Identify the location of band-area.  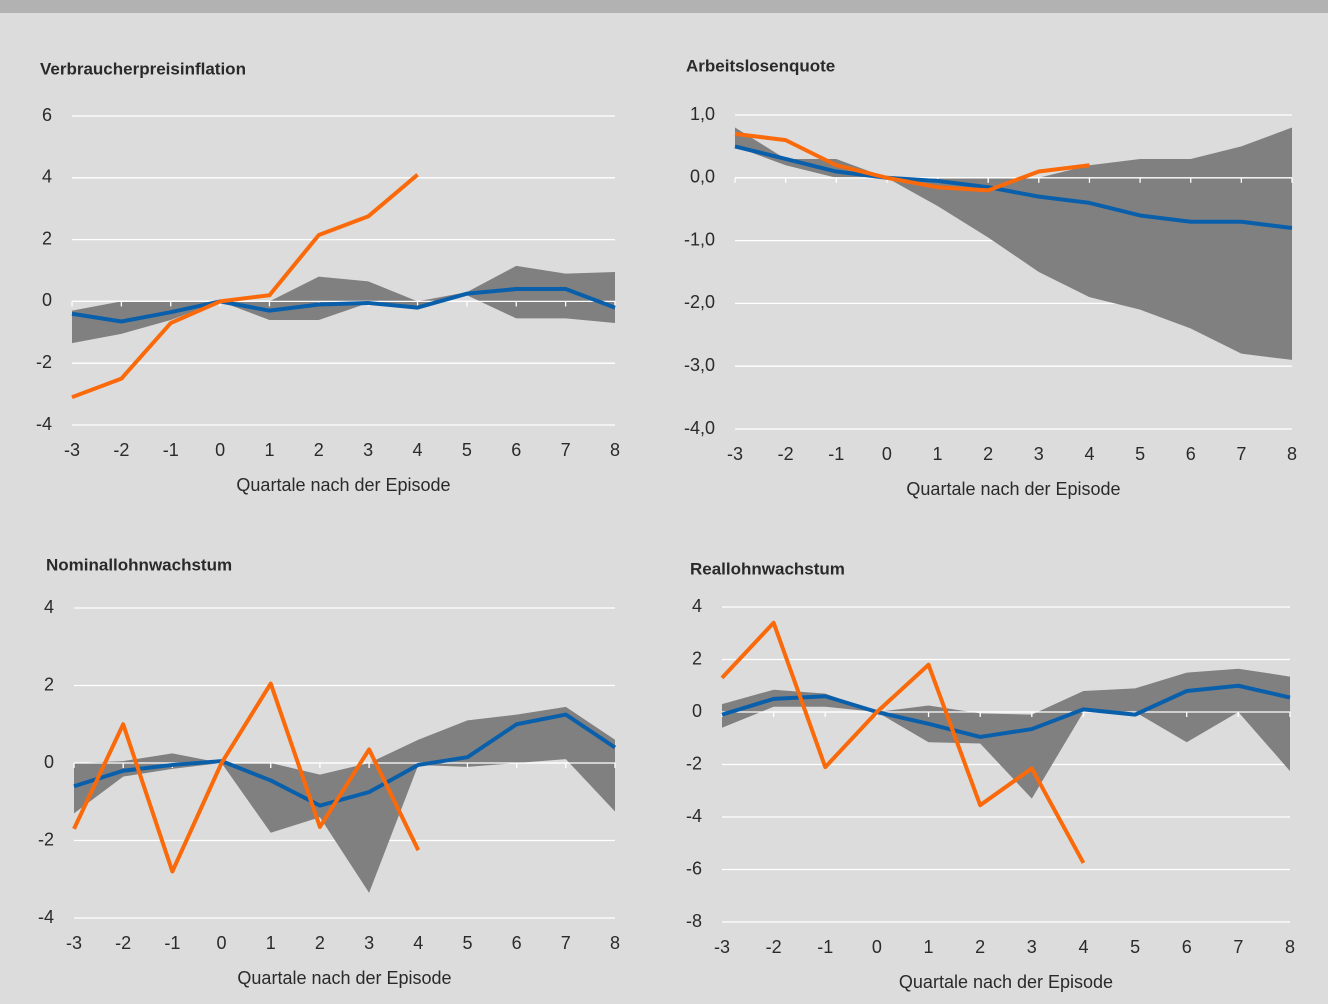
(1013, 243).